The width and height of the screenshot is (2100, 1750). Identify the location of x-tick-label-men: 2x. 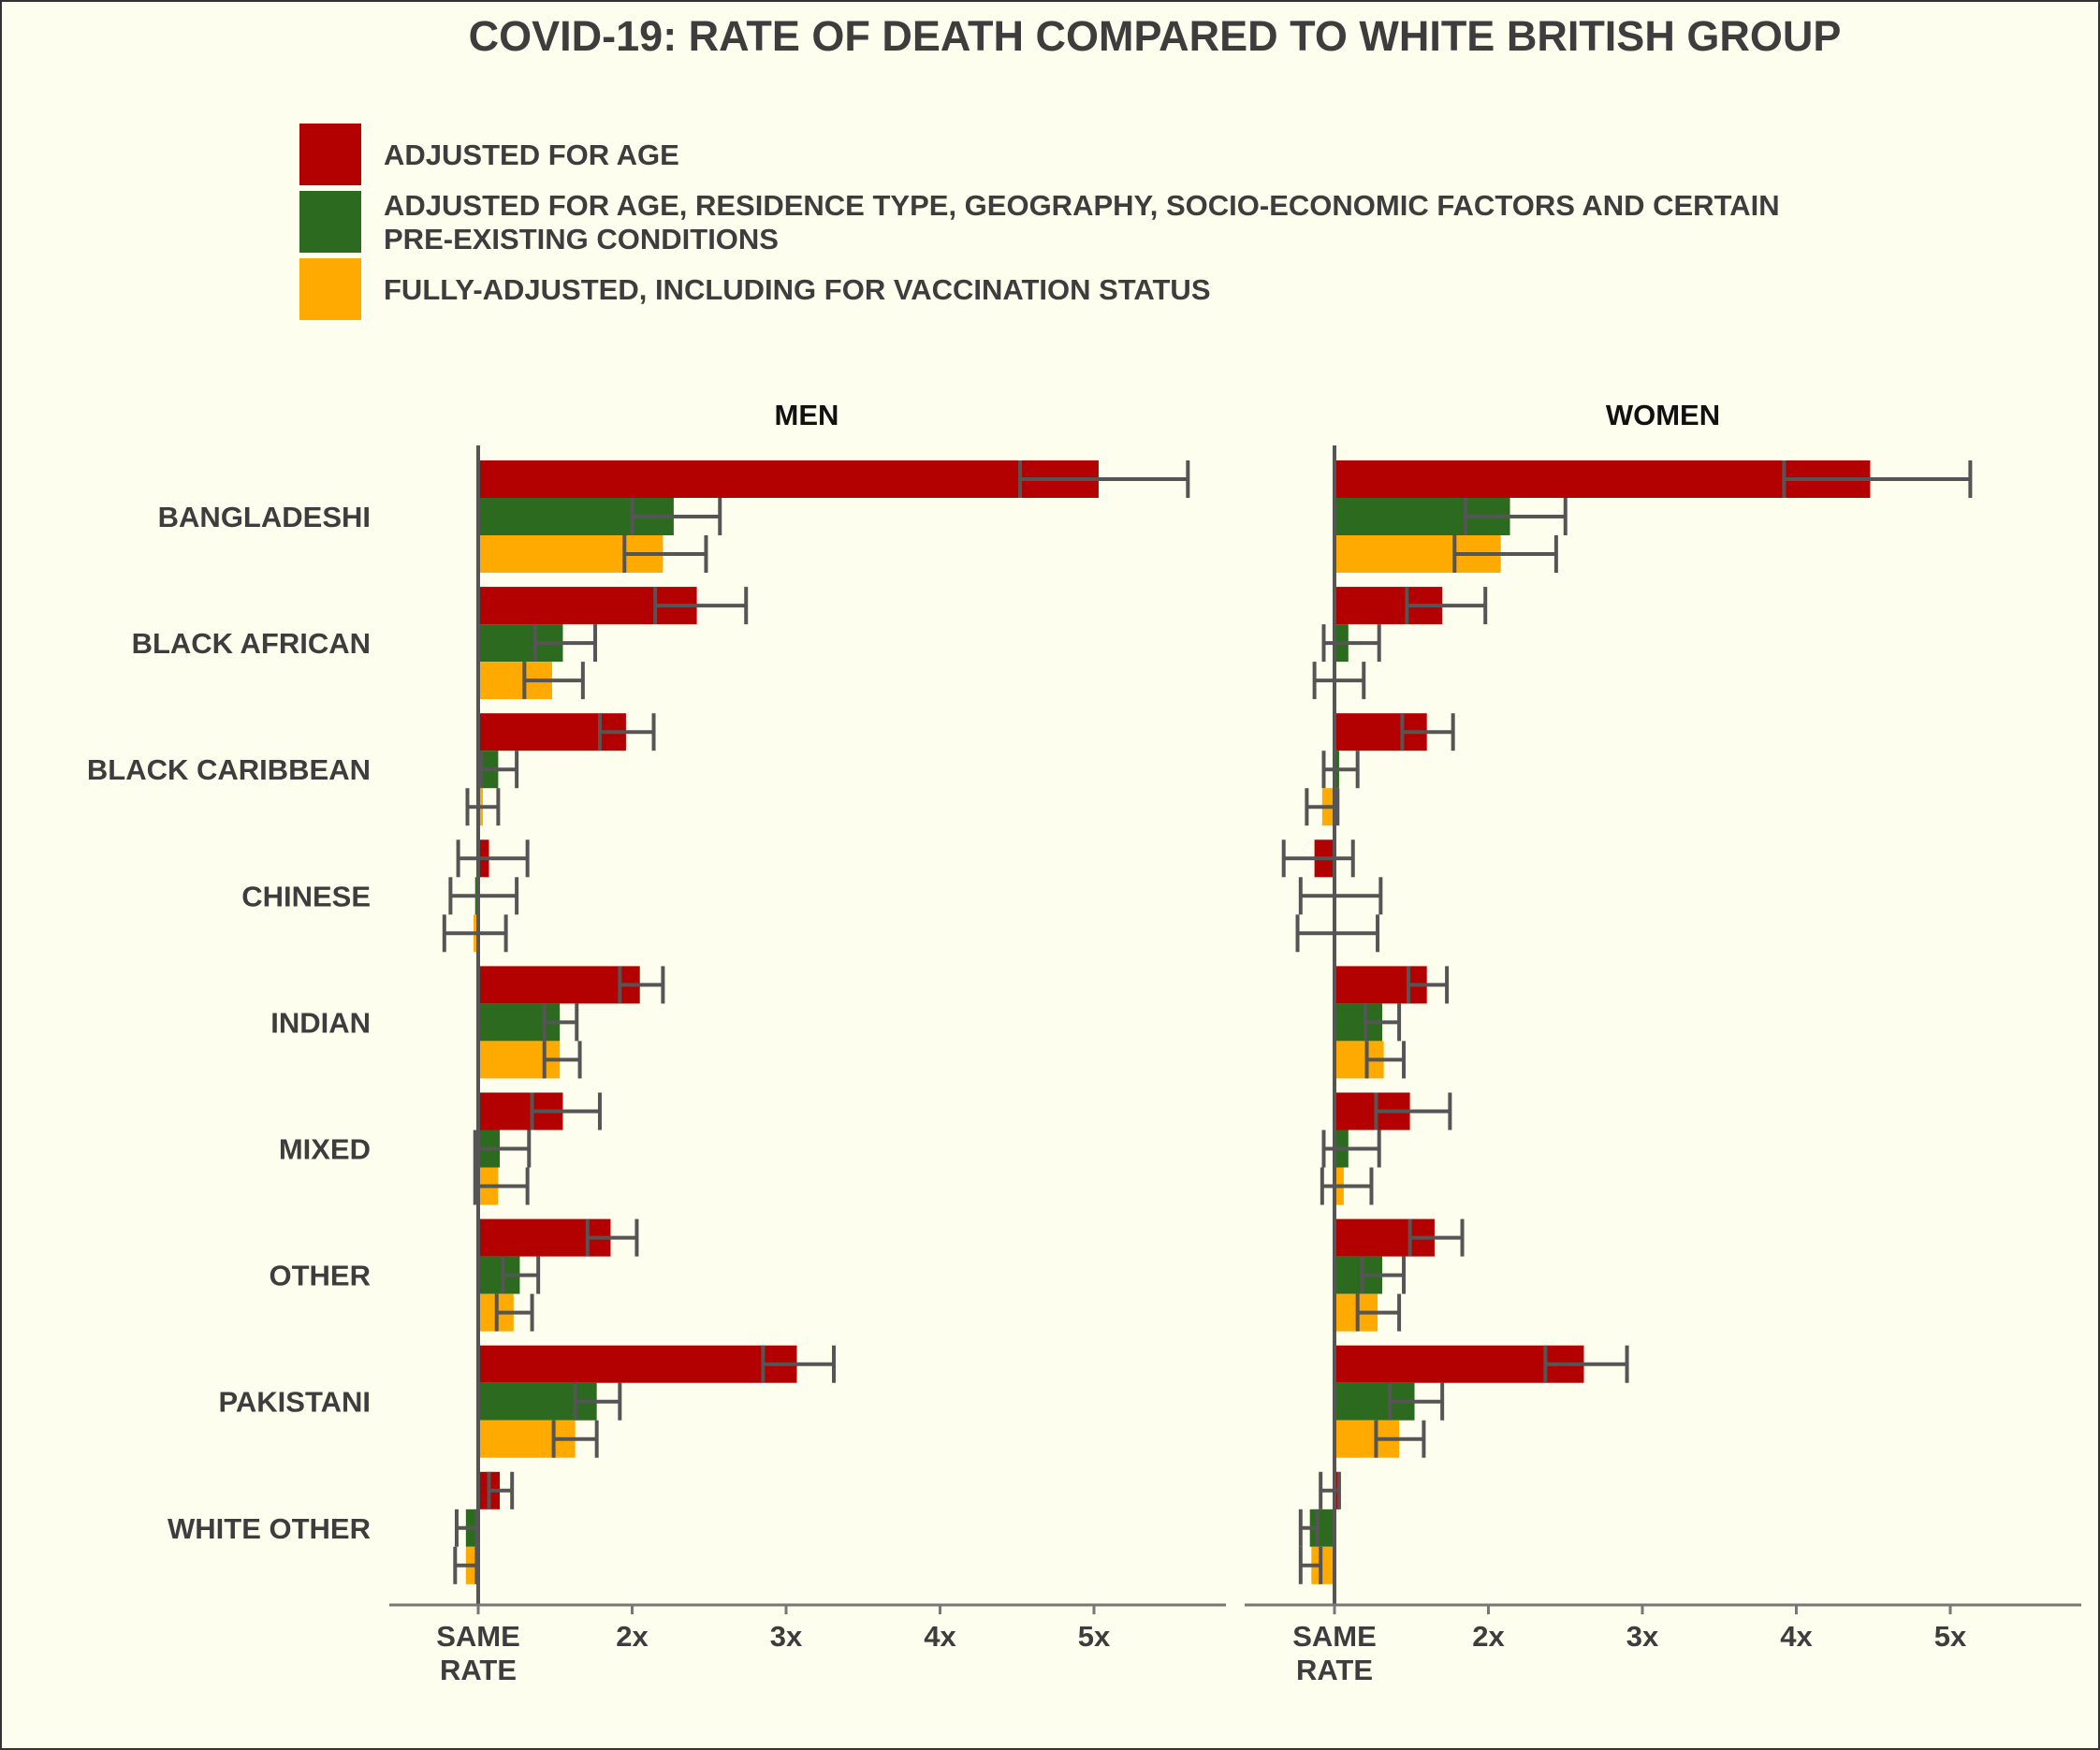
(632, 1636).